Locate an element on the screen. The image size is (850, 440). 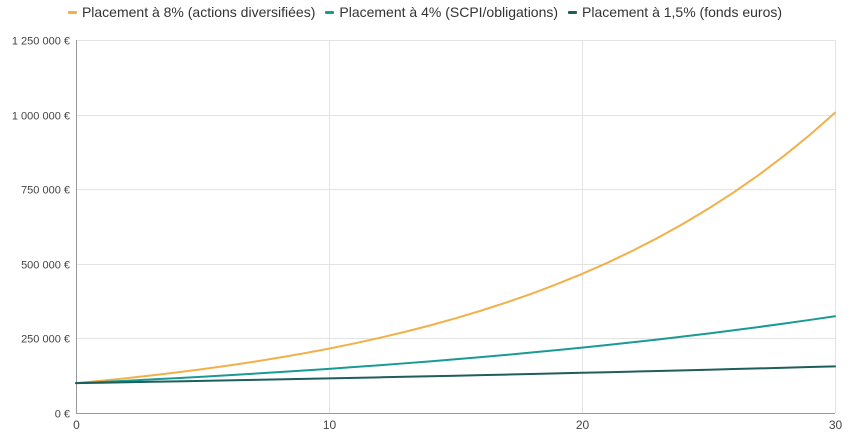
legend-label-1-5pct: Placement à 1,5% (fonds euros) is located at coordinates (682, 12).